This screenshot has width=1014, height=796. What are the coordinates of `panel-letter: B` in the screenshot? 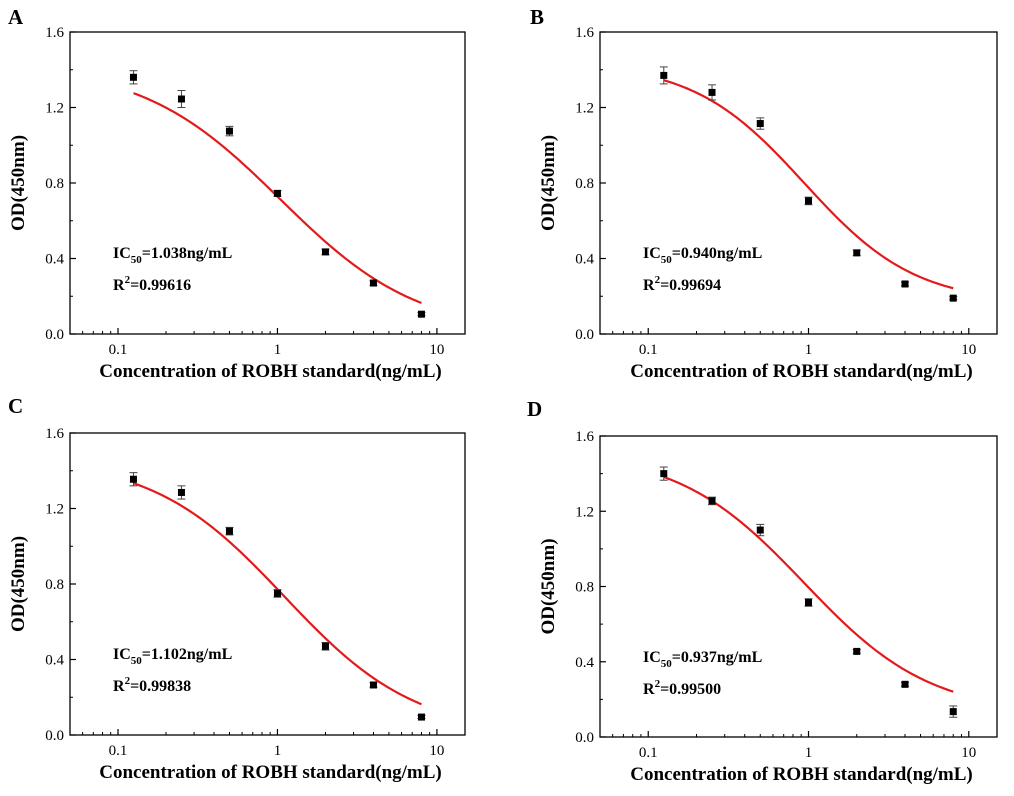 It's located at (537, 17).